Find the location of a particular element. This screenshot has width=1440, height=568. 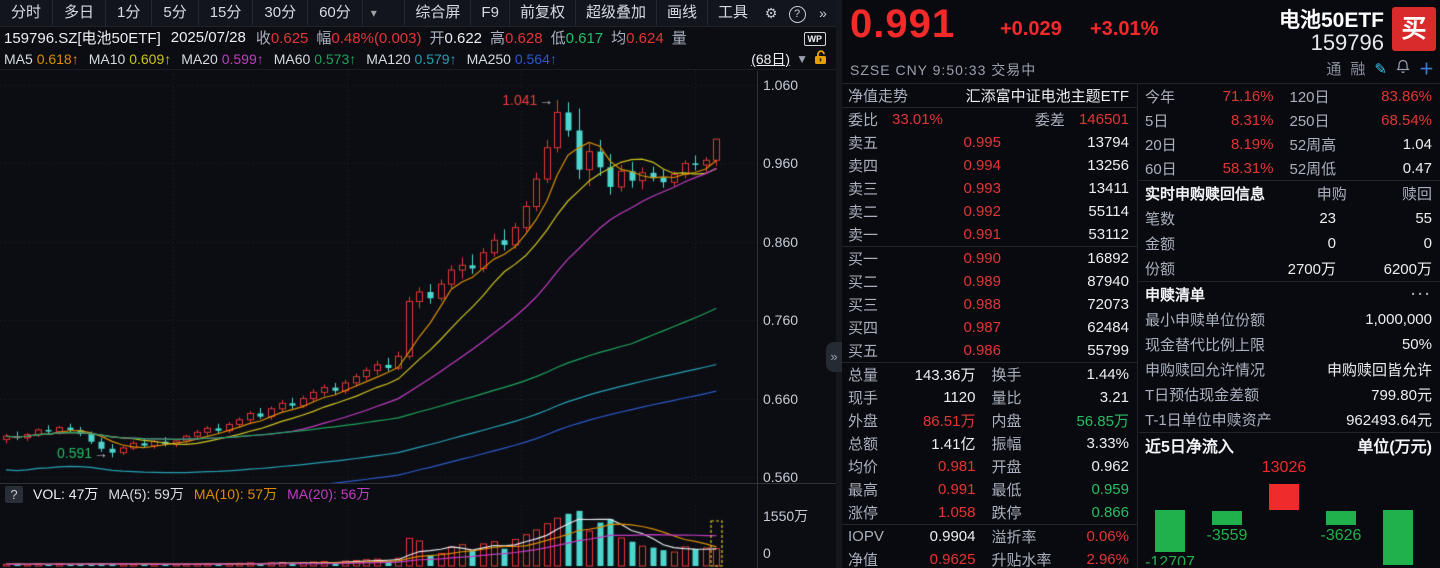

chart-tab: 60分 is located at coordinates (335, 13).